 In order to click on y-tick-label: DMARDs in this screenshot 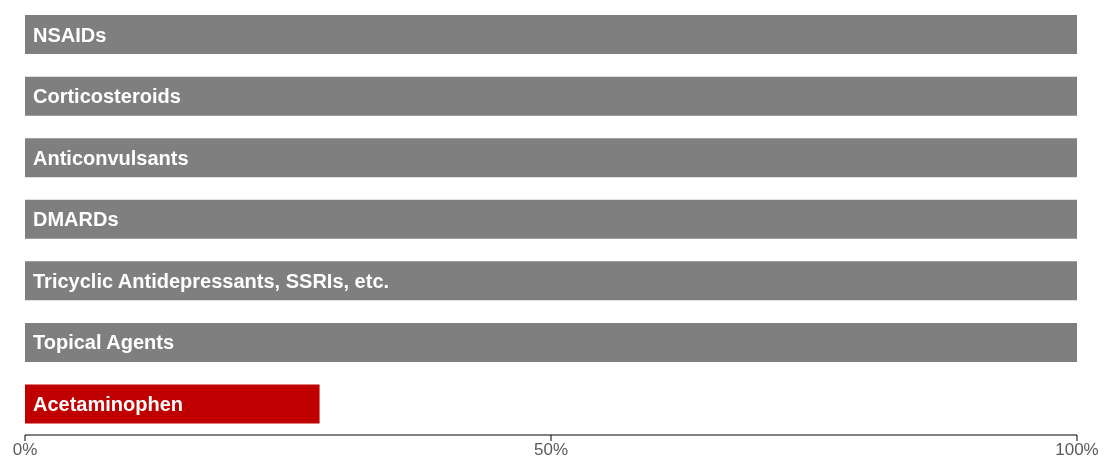, I will do `click(76, 219)`.